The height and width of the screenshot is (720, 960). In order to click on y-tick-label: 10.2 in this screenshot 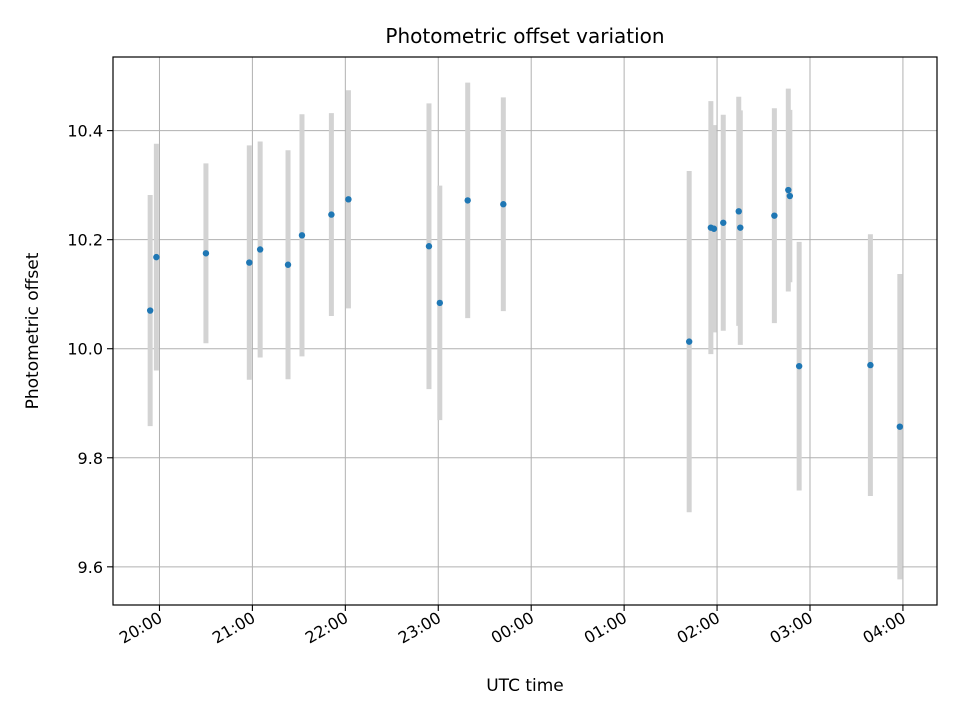, I will do `click(85, 240)`.